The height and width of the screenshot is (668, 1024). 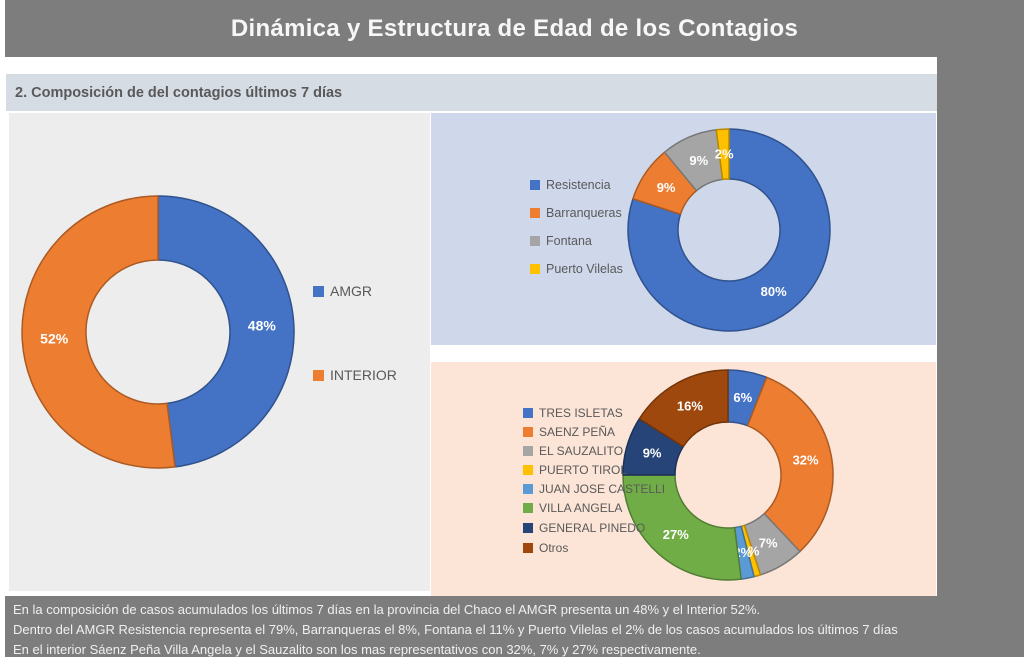 I want to click on composicion-interior-data-label: 27%, so click(x=676, y=534).